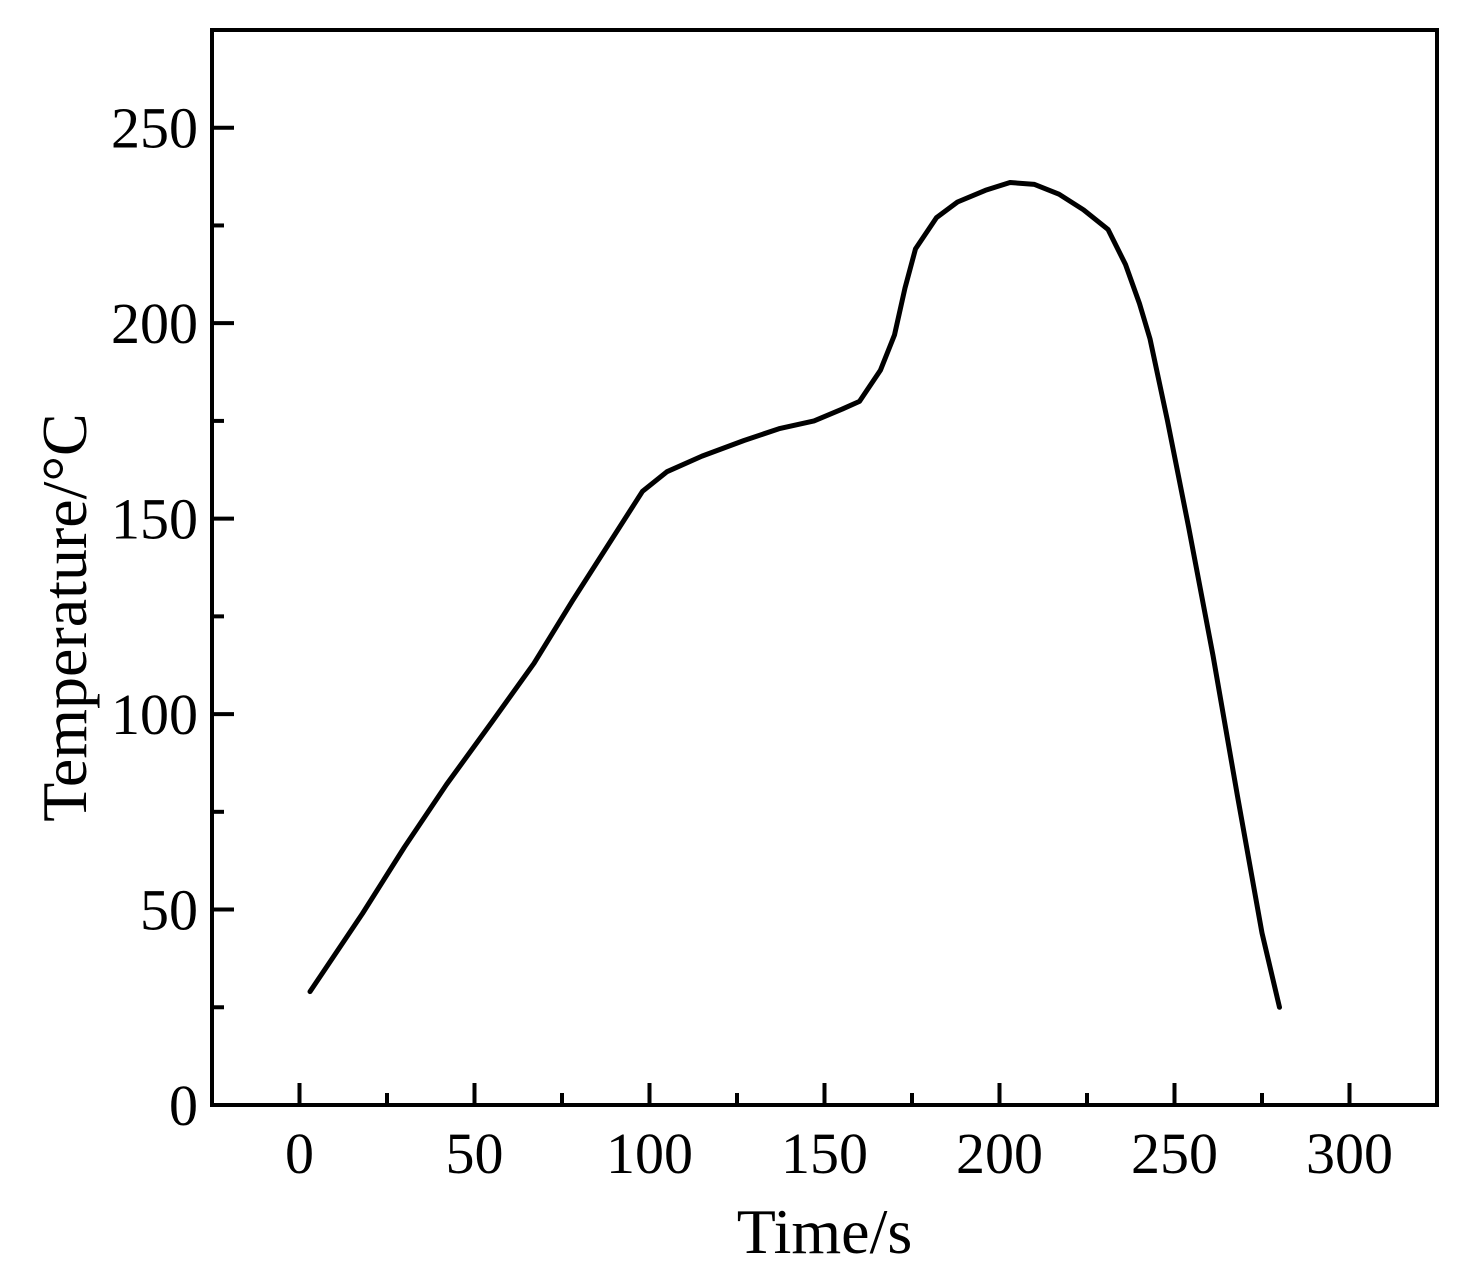 Image resolution: width=1462 pixels, height=1271 pixels. Describe the element at coordinates (1174, 1153) in the screenshot. I see `x-tick-label: 250` at that location.